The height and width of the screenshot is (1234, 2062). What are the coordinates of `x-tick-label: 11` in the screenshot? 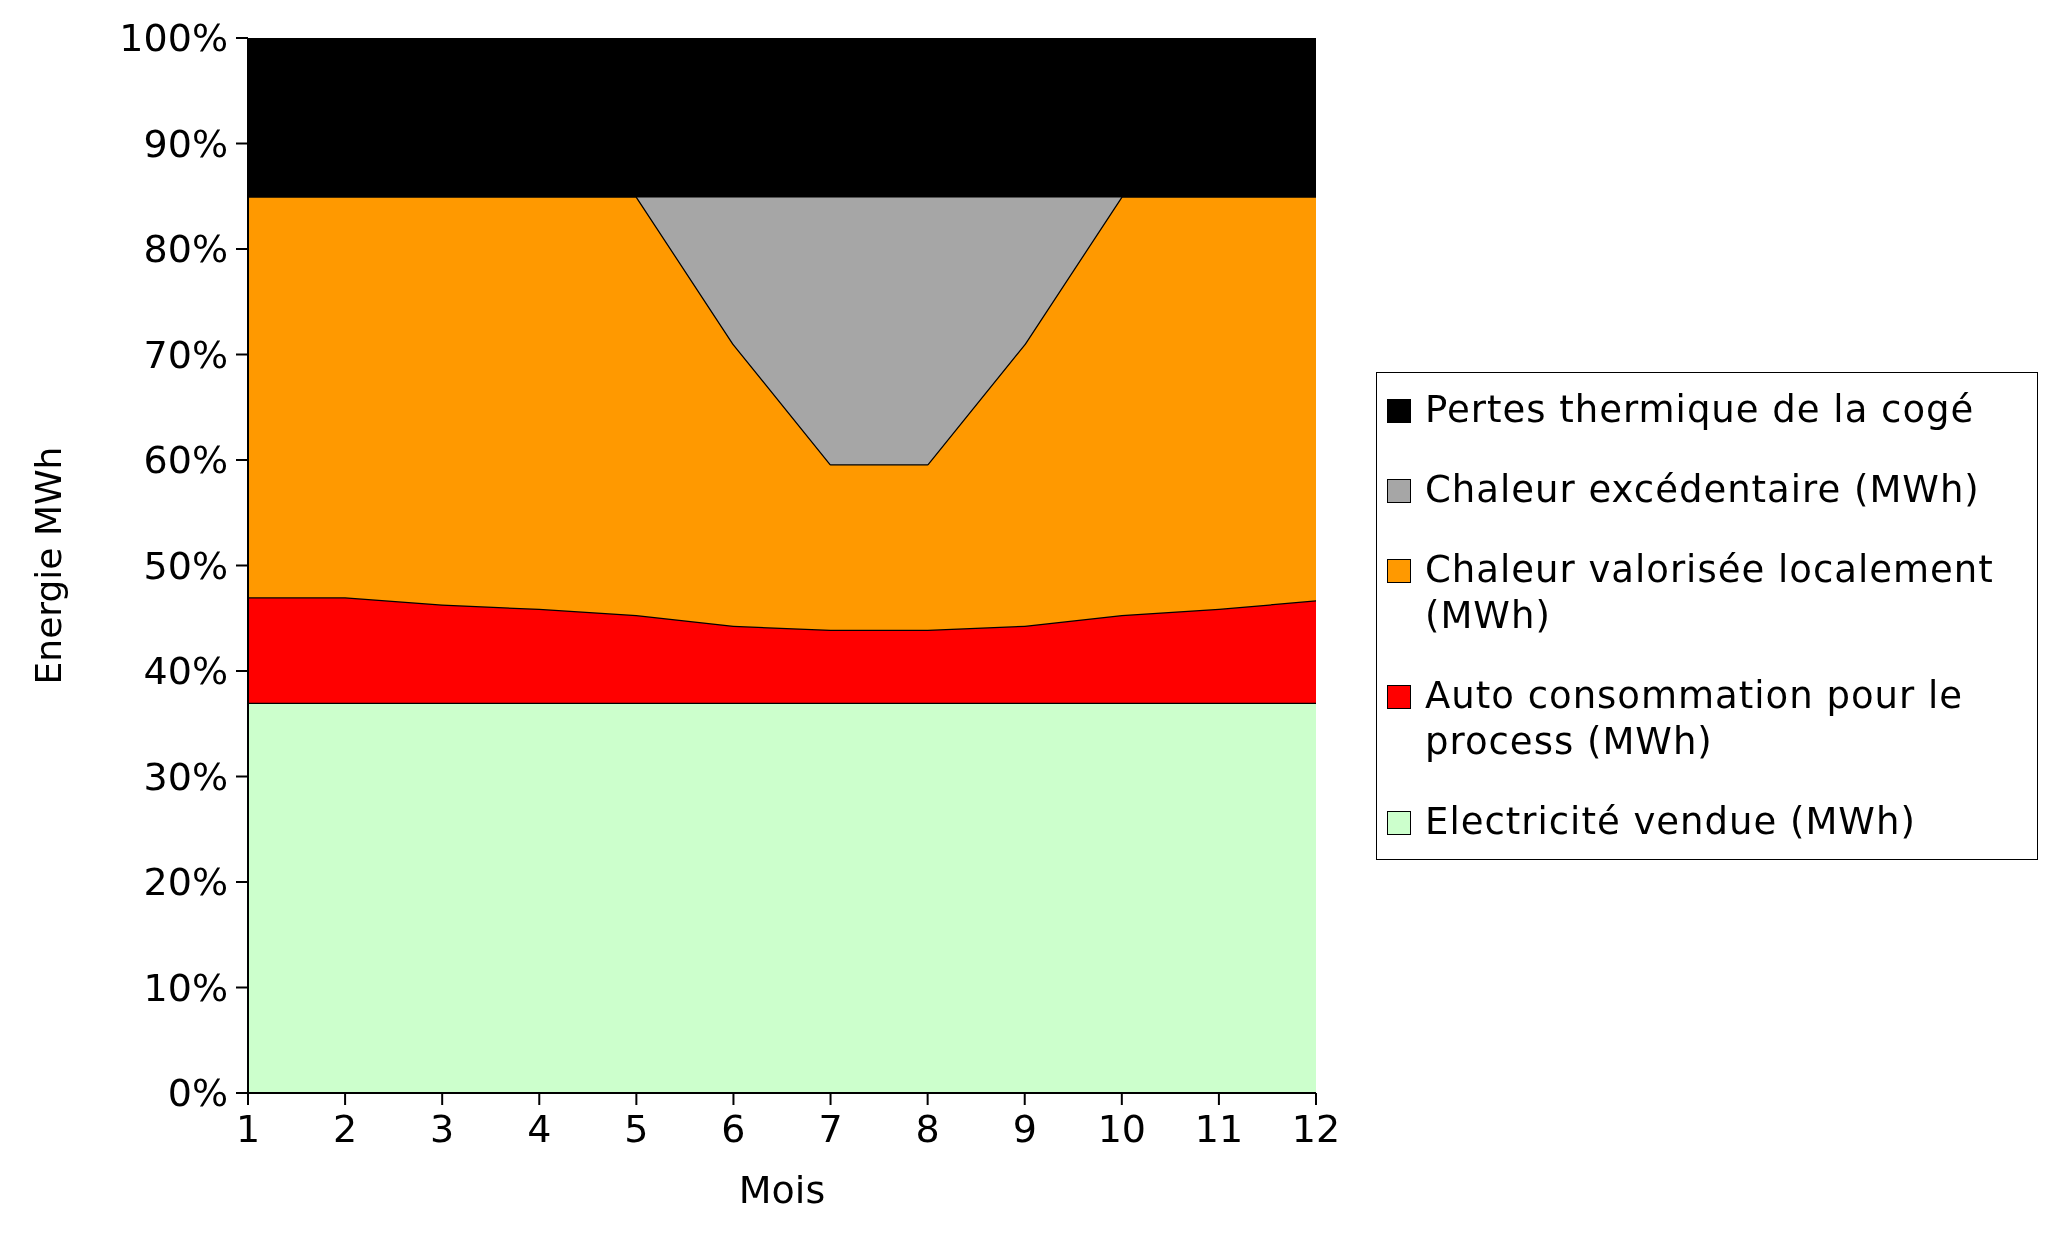 It's located at (1219, 1128).